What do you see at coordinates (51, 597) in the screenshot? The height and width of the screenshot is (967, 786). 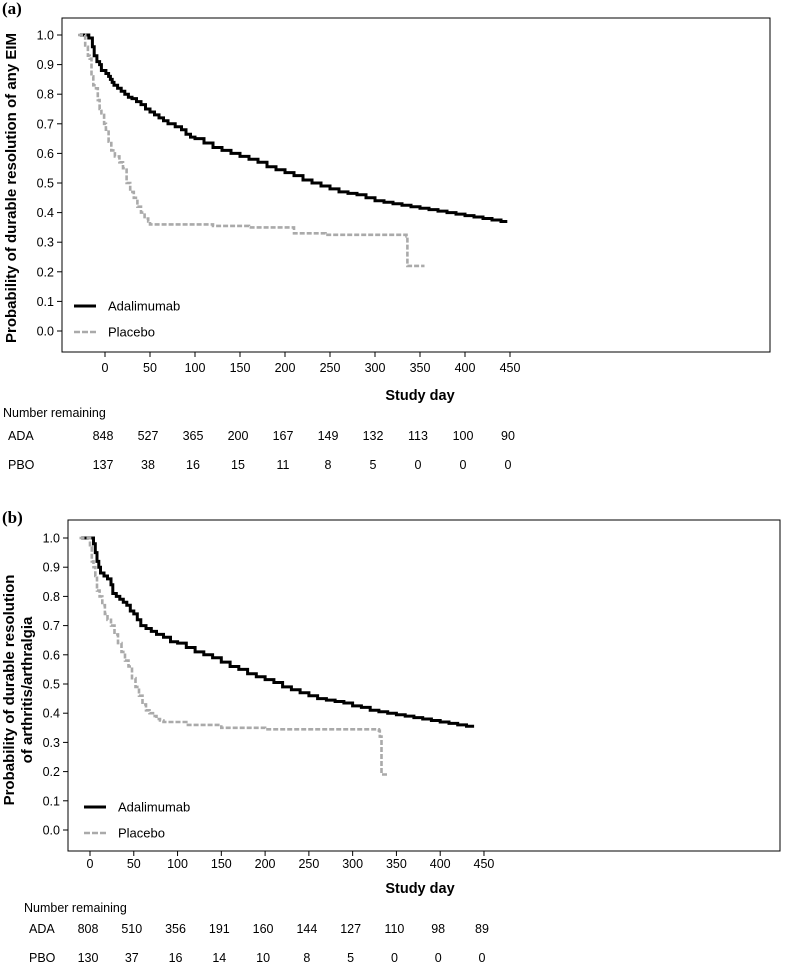 I see `y-tick-label: 0.8` at bounding box center [51, 597].